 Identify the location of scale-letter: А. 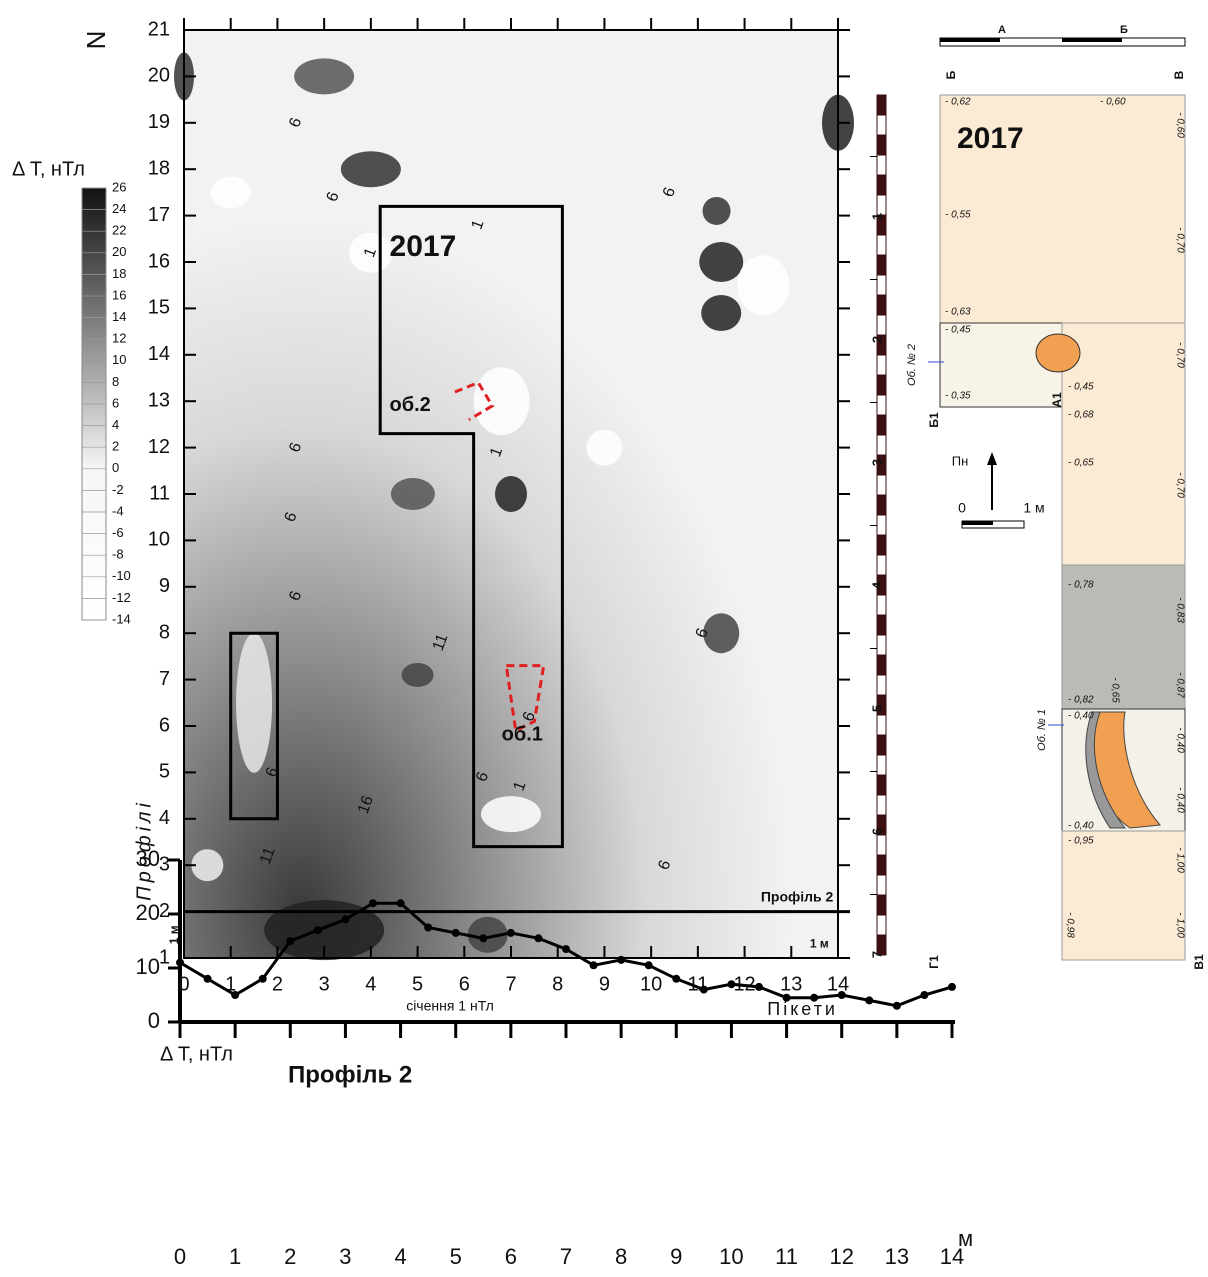
(1002, 30).